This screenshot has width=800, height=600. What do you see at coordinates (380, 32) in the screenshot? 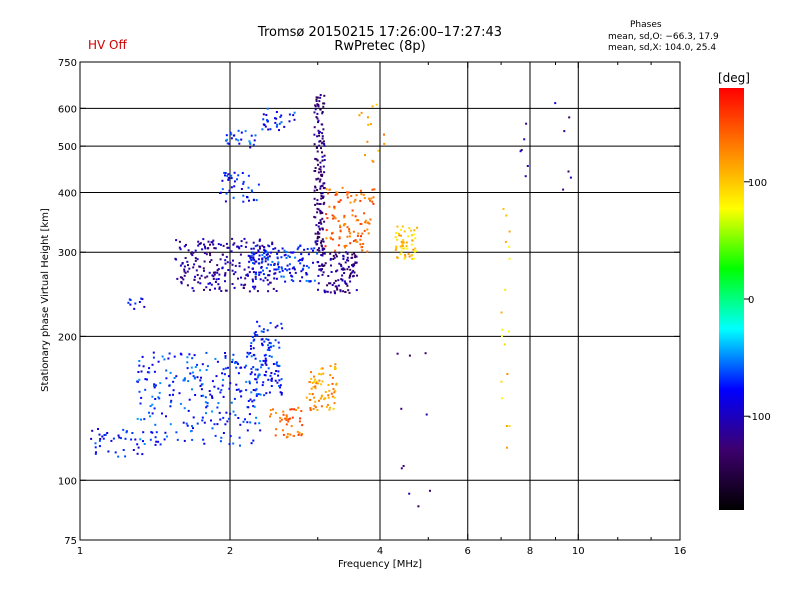
I see `chart-title: Tromsø 20150215 17:26:00–17:27:43` at bounding box center [380, 32].